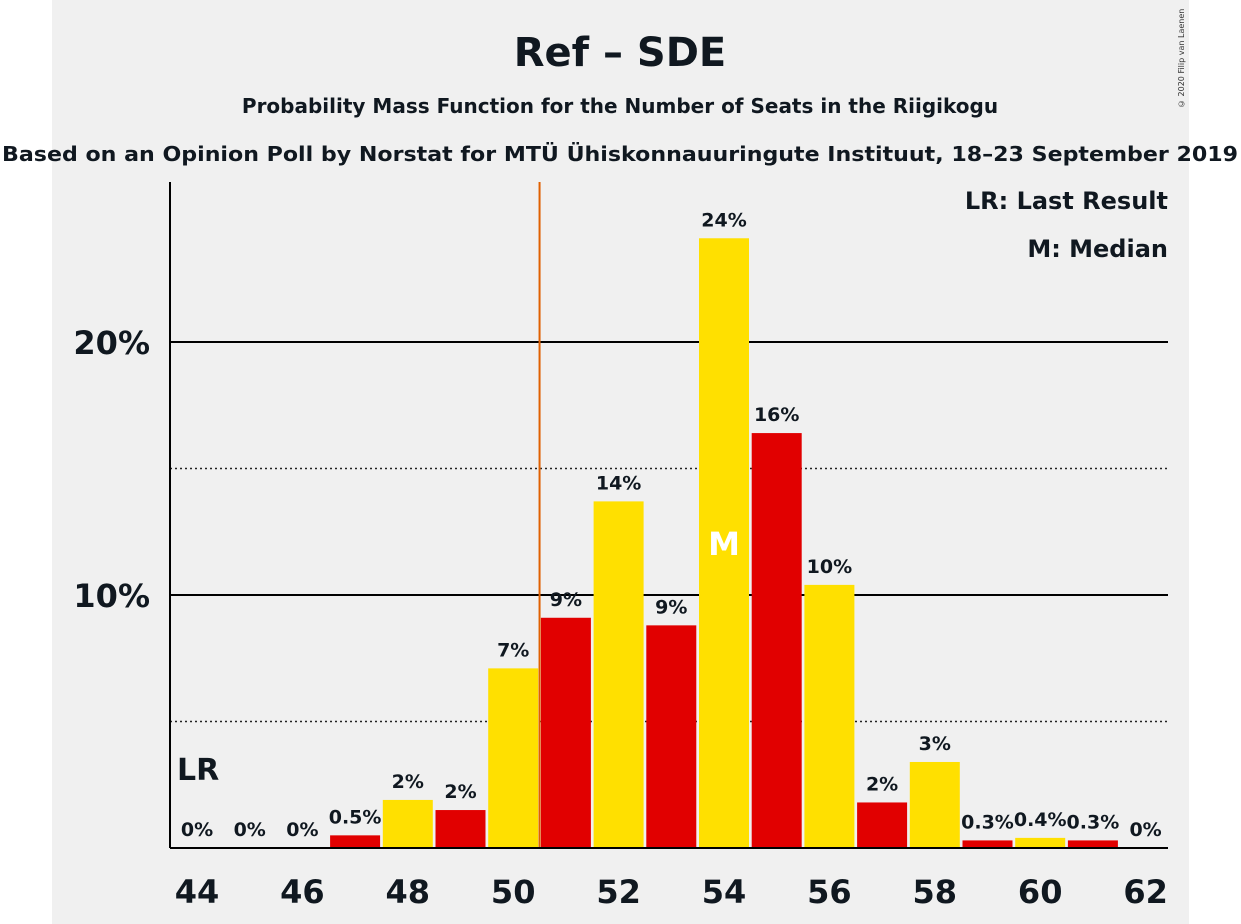 This screenshot has height=924, width=1241. Describe the element at coordinates (460, 792) in the screenshot. I see `bar-label-49: 2%` at that location.